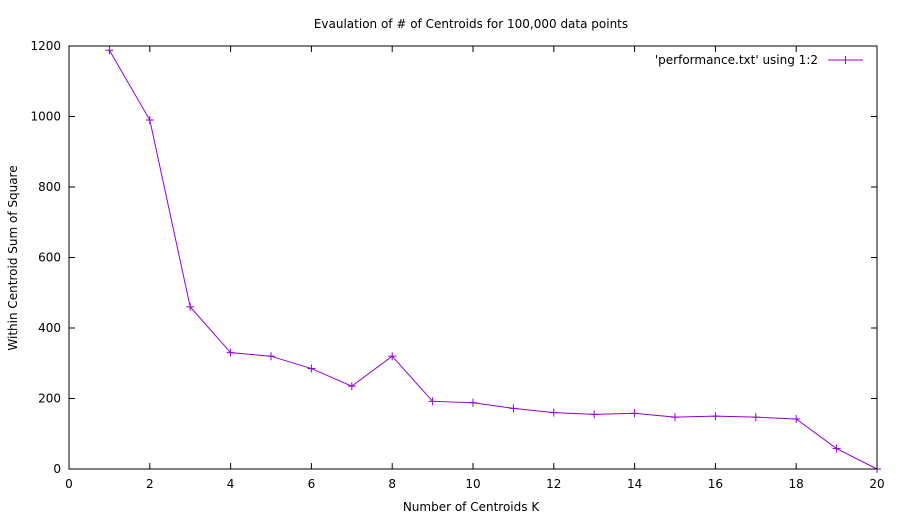  Describe the element at coordinates (876, 484) in the screenshot. I see `x-tick-label: 20` at that location.